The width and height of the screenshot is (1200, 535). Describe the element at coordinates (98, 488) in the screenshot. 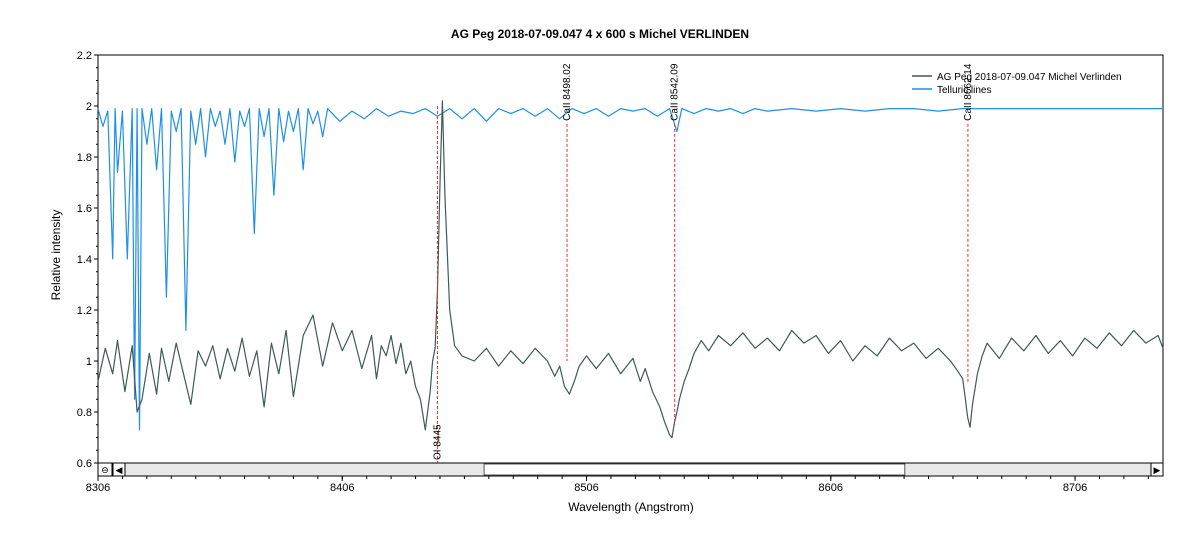

I see `x-tick-label: 8306` at that location.